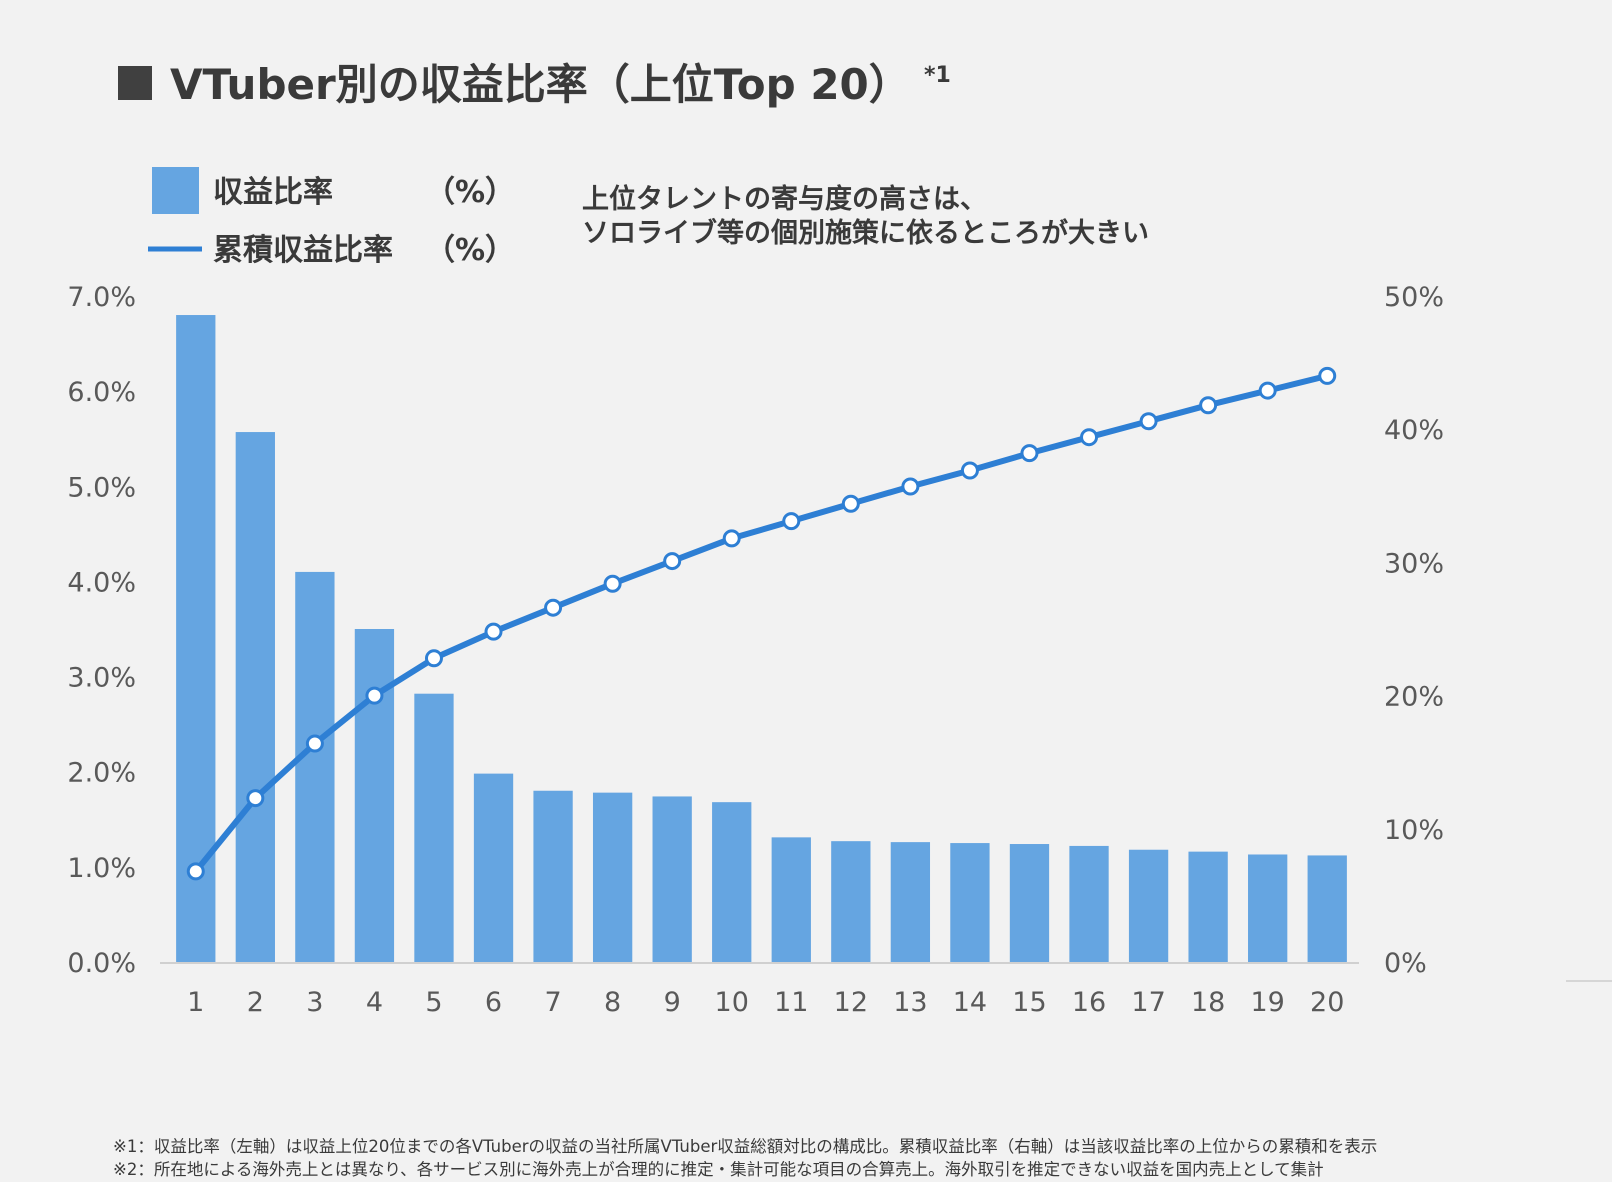 Image resolution: width=1612 pixels, height=1182 pixels. What do you see at coordinates (851, 1002) in the screenshot?
I see `x-tick-label: 12` at bounding box center [851, 1002].